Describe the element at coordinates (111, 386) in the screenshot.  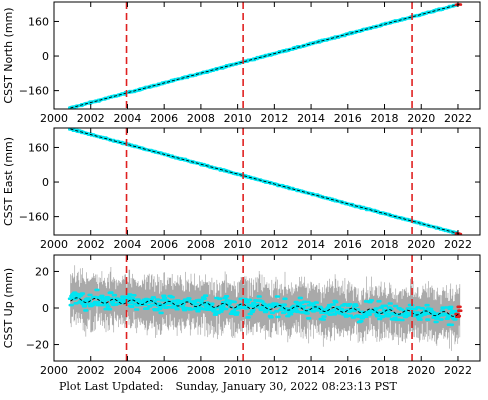
I see `footer-label: Plot Last Updated:` at that location.